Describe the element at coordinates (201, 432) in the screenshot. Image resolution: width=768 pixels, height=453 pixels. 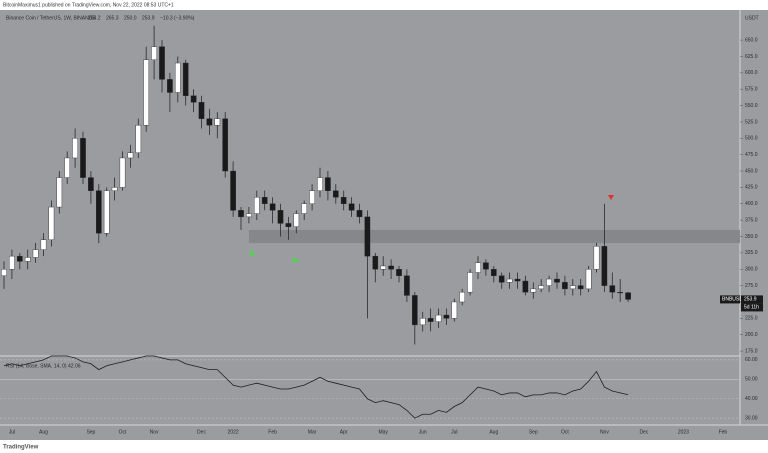
I see `x-tick-label: Dec` at that location.